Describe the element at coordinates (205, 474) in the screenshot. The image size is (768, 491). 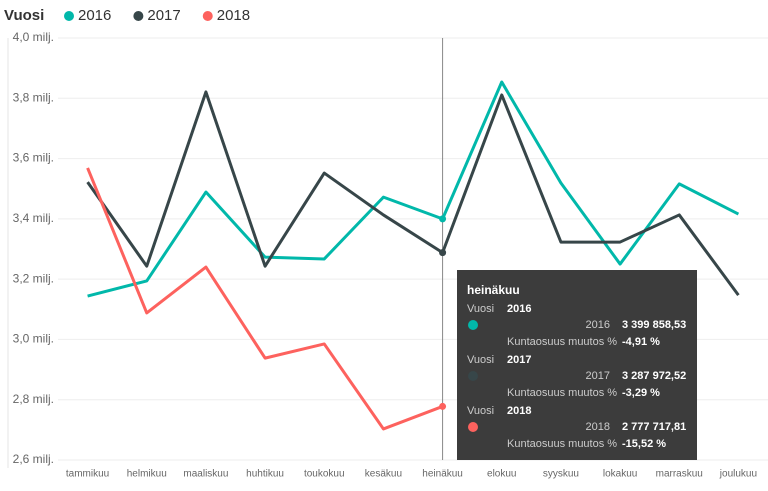
I see `x-tick-label: maaliskuu` at that location.